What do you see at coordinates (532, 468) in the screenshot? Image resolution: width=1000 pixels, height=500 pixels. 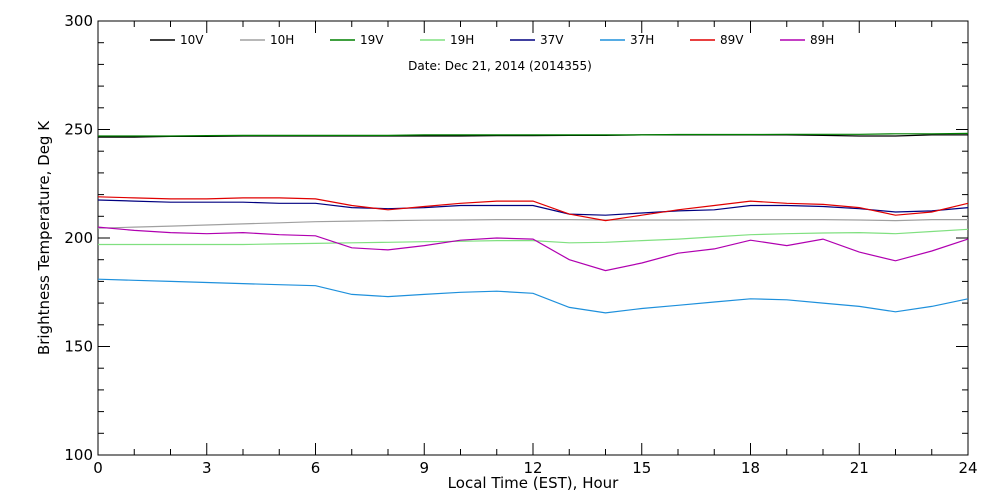 I see `x-tick-label: 12` at bounding box center [532, 468].